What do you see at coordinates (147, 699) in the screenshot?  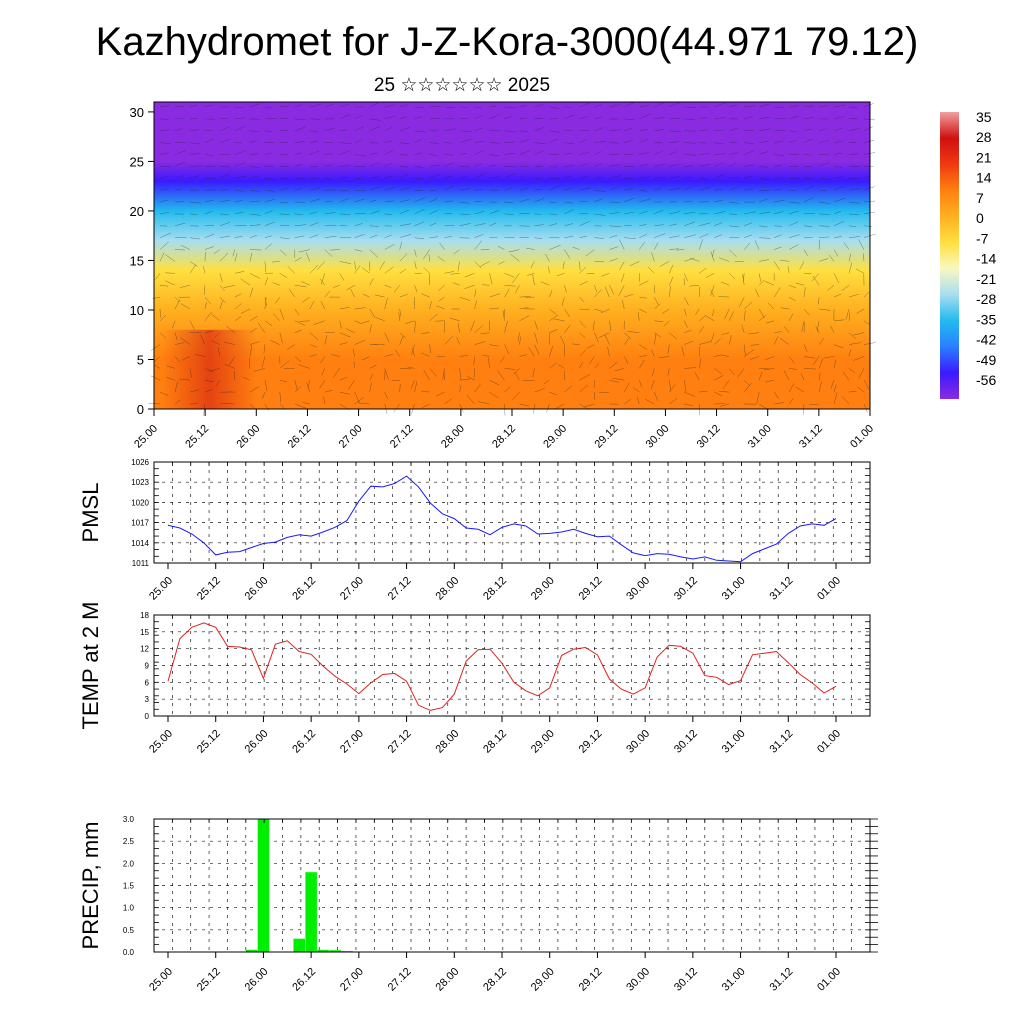 I see `y-tick-label: 3` at bounding box center [147, 699].